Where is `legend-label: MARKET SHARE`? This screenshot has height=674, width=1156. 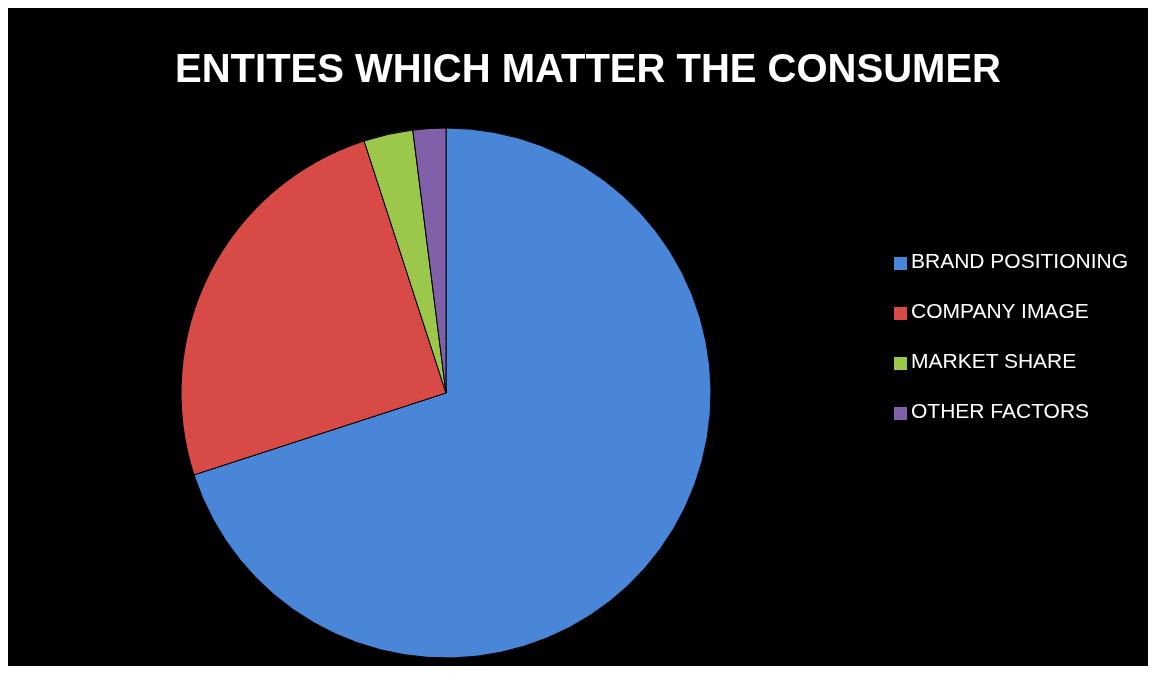 legend-label: MARKET SHARE is located at coordinates (993, 360).